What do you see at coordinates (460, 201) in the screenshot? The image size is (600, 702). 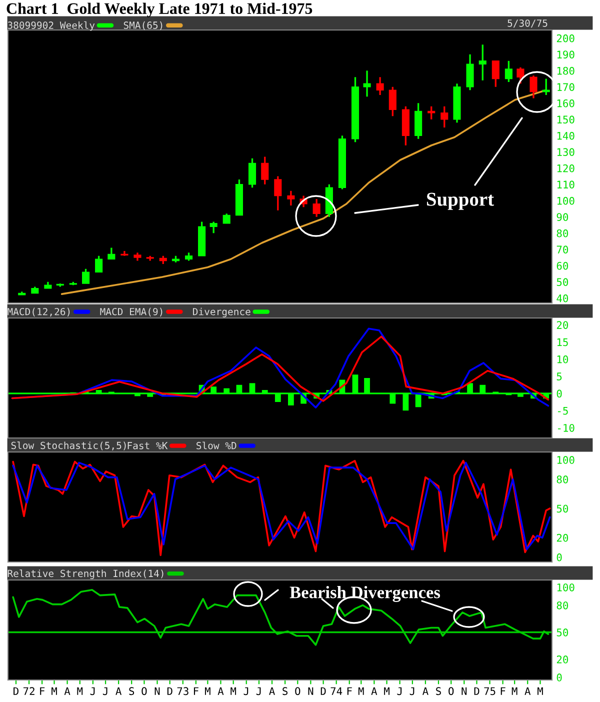 I see `annotation: Support` at bounding box center [460, 201].